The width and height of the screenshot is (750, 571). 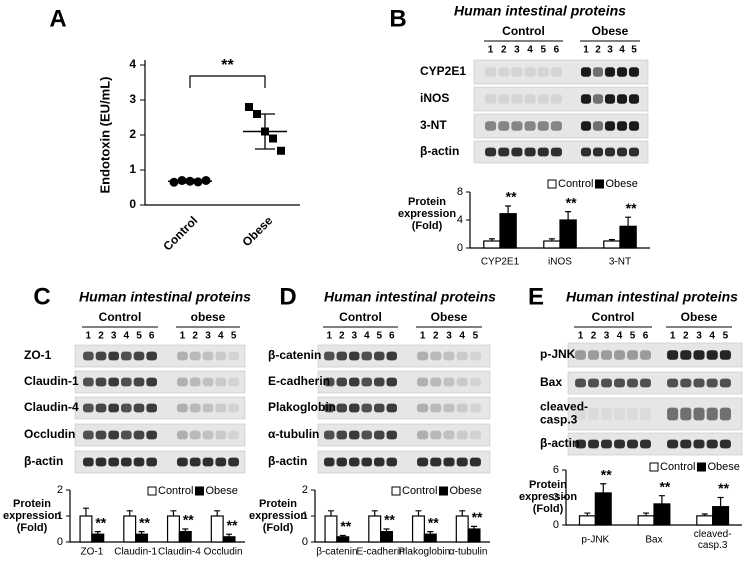 I want to click on x-tick-label: Claudin-1, so click(x=135, y=552).